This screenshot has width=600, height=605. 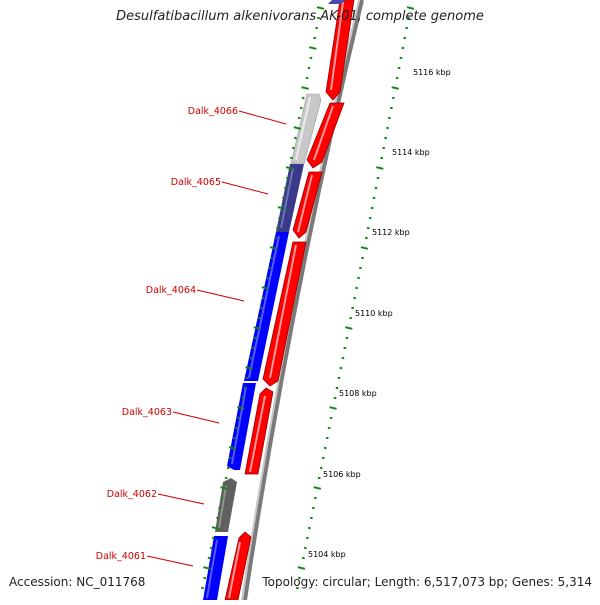 What do you see at coordinates (337, 2) in the screenshot?
I see `reverse-gene-top` at bounding box center [337, 2].